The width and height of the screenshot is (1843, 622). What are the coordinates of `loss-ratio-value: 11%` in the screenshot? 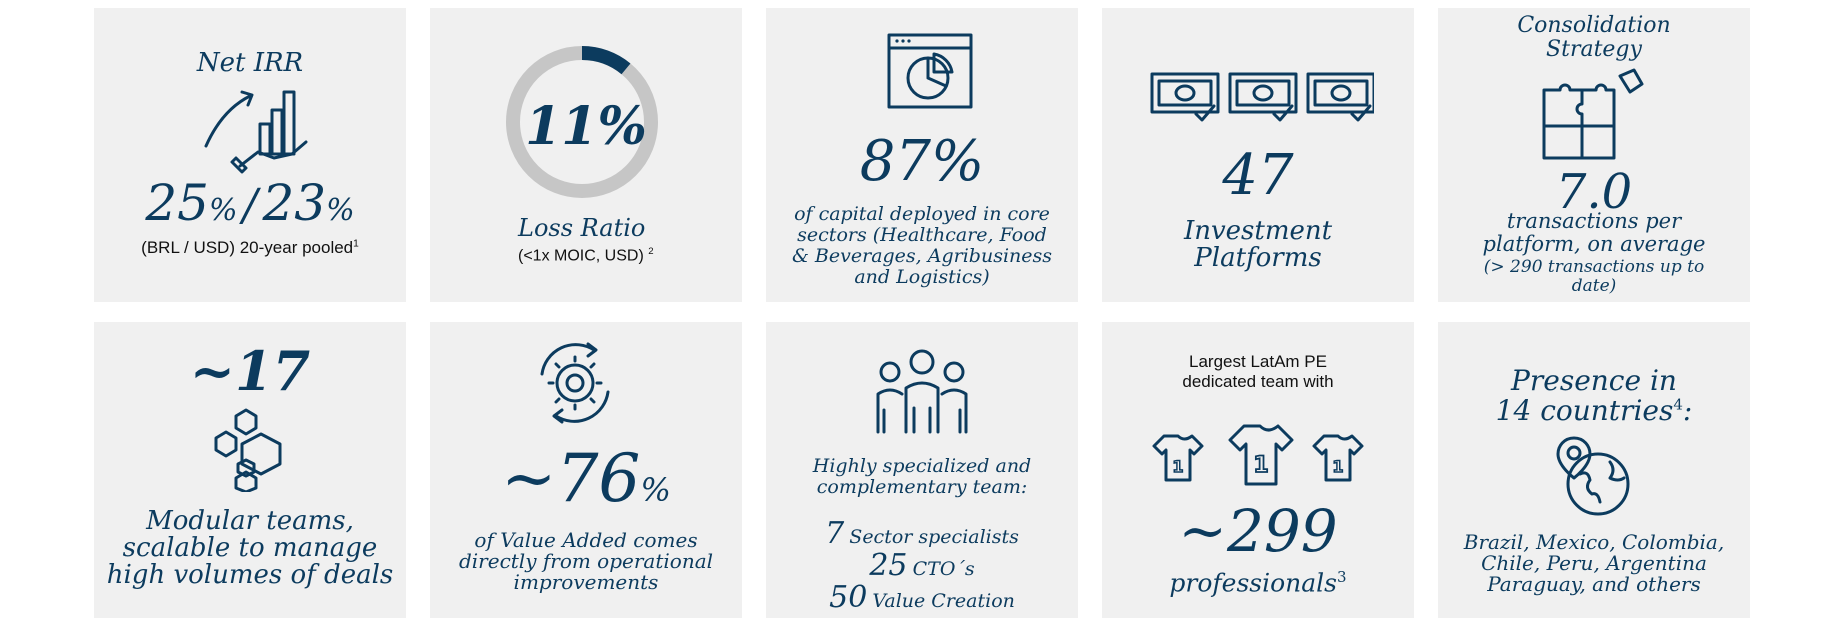 It's located at (586, 126).